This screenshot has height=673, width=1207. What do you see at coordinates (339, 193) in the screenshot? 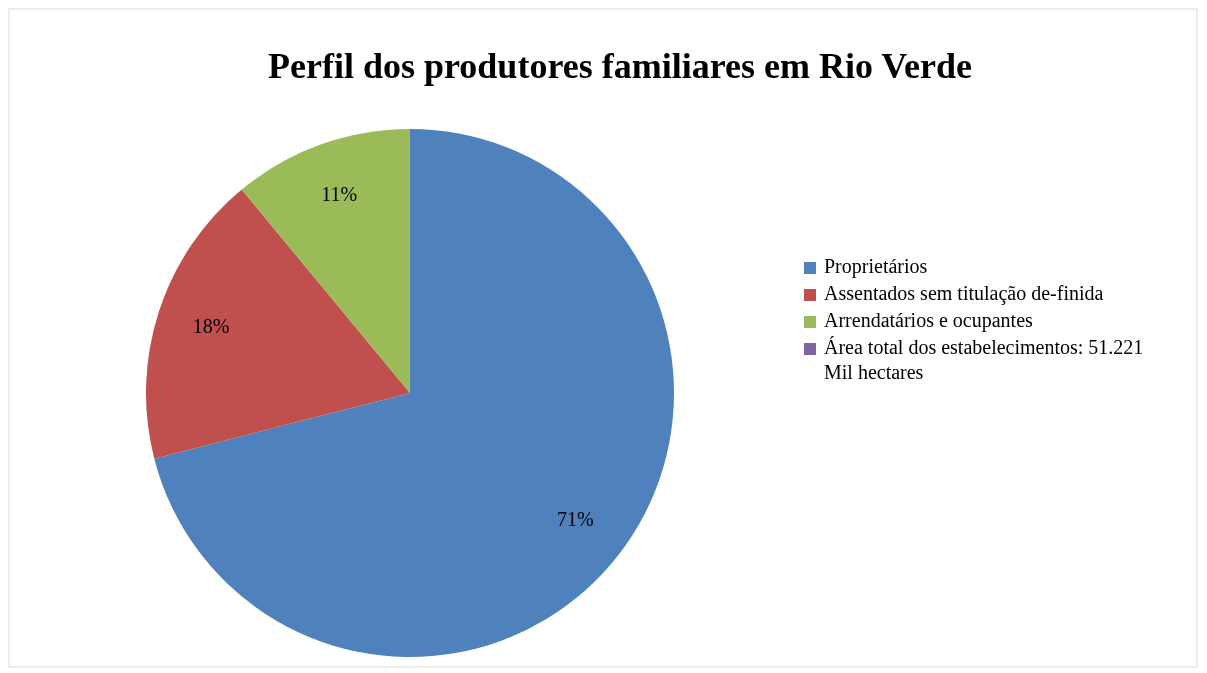
I see `data-label: 11%` at bounding box center [339, 193].